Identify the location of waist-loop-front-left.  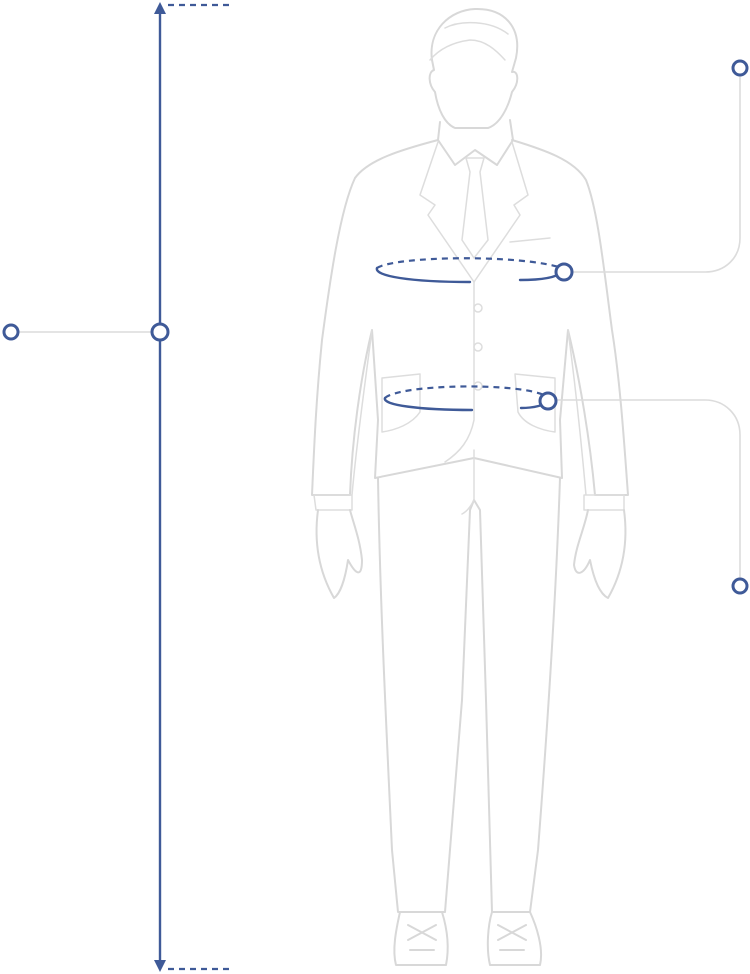
(428, 404).